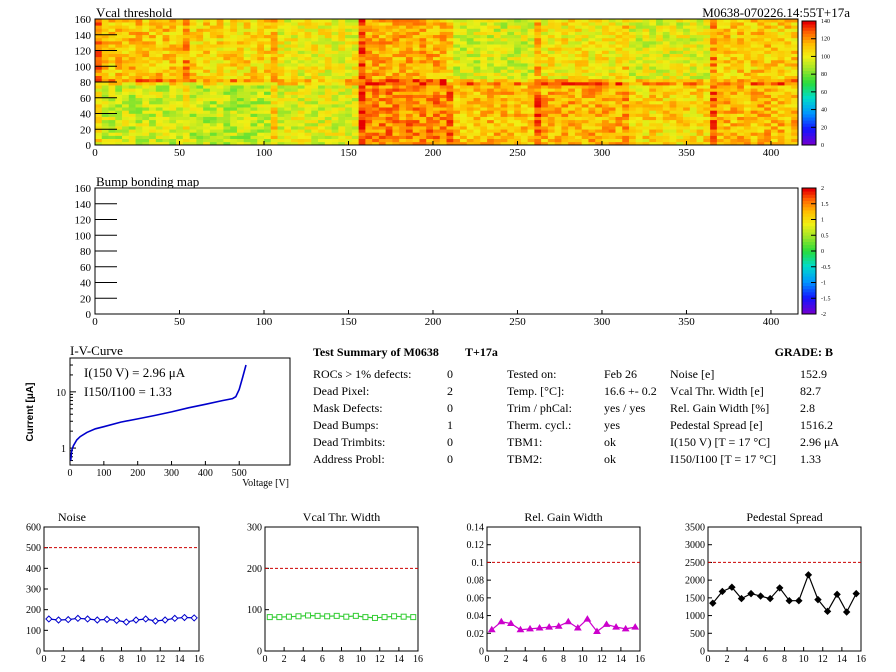 The height and width of the screenshot is (672, 896). Describe the element at coordinates (825, 40) in the screenshot. I see `vcal-colorbar-tick-label: 120` at that location.